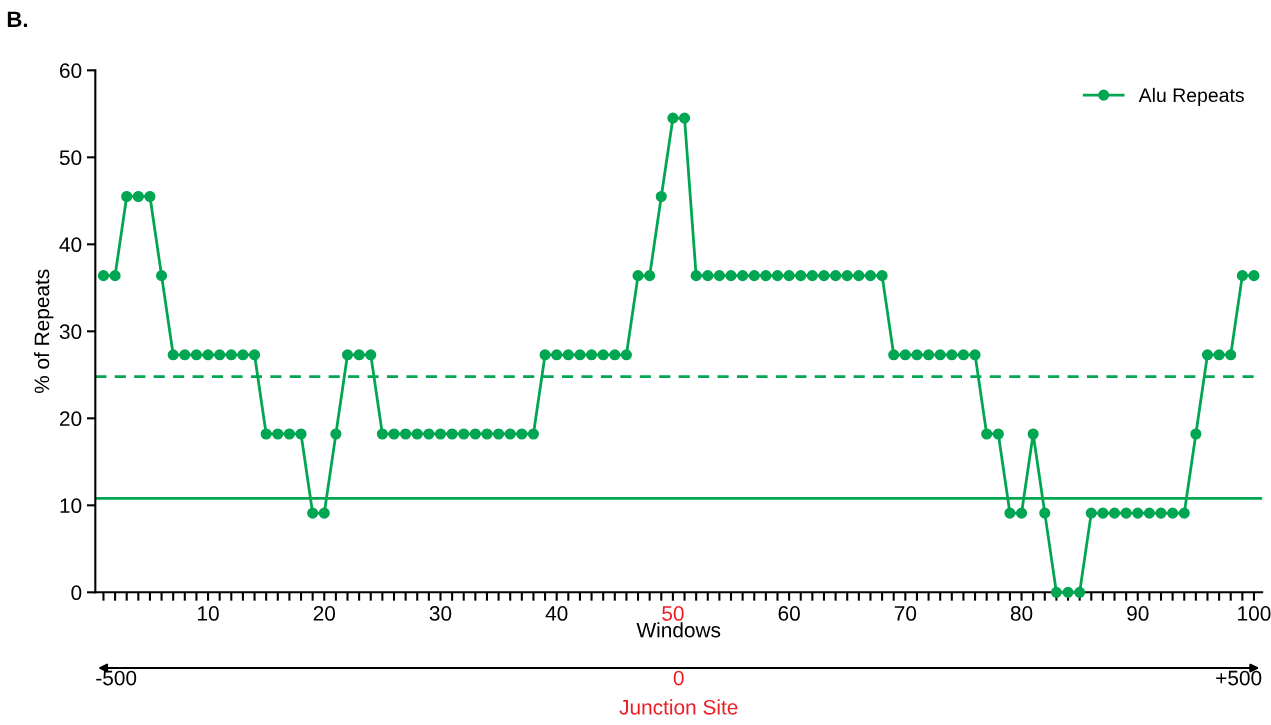 This screenshot has width=1271, height=725. Describe the element at coordinates (556, 613) in the screenshot. I see `x-tick-label: 40` at that location.